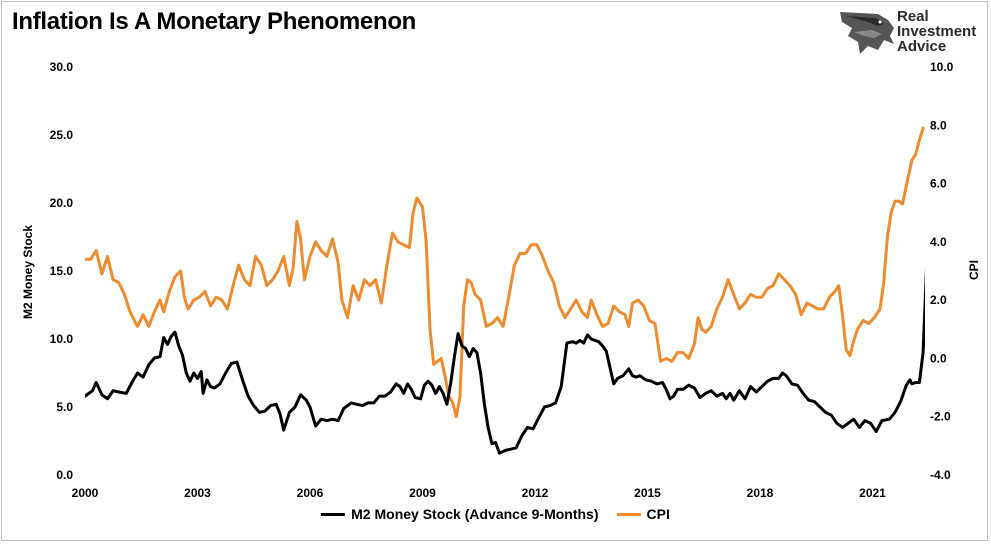  Describe the element at coordinates (647, 493) in the screenshot. I see `x-axis-tick-label: 2015` at that location.